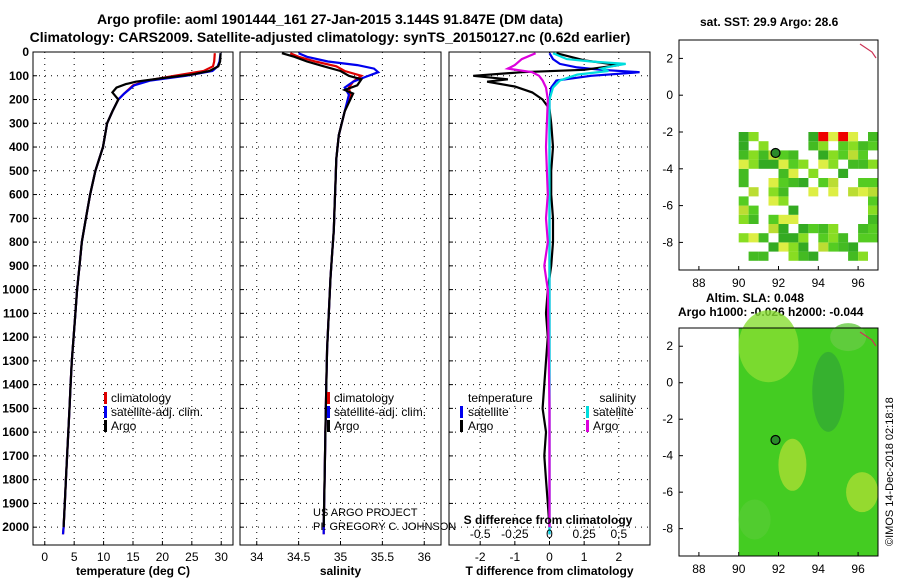 This screenshot has height=580, width=900. Describe the element at coordinates (500, 398) in the screenshot. I see `legend-heading-temperature: temperature` at that location.